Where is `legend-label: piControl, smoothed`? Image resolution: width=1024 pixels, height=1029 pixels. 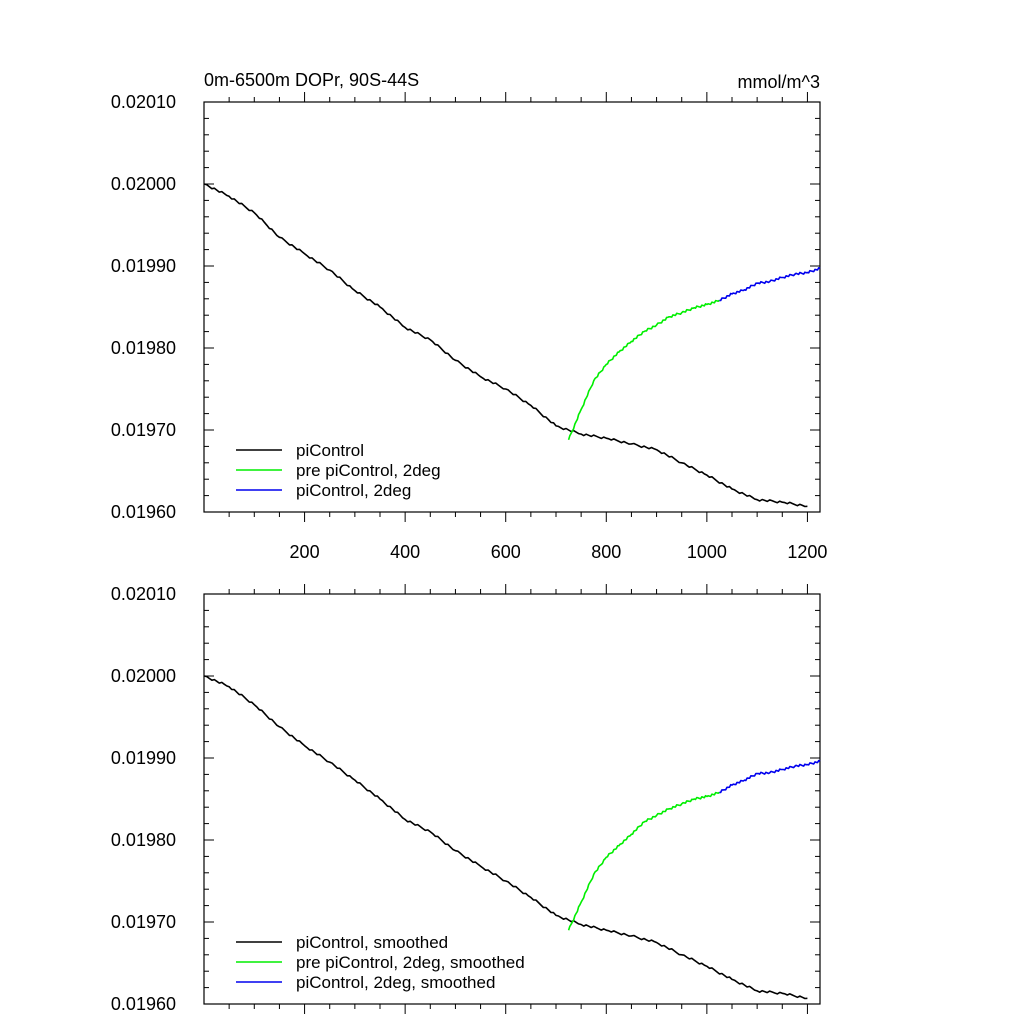 legend-label: piControl, smoothed is located at coordinates (372, 942).